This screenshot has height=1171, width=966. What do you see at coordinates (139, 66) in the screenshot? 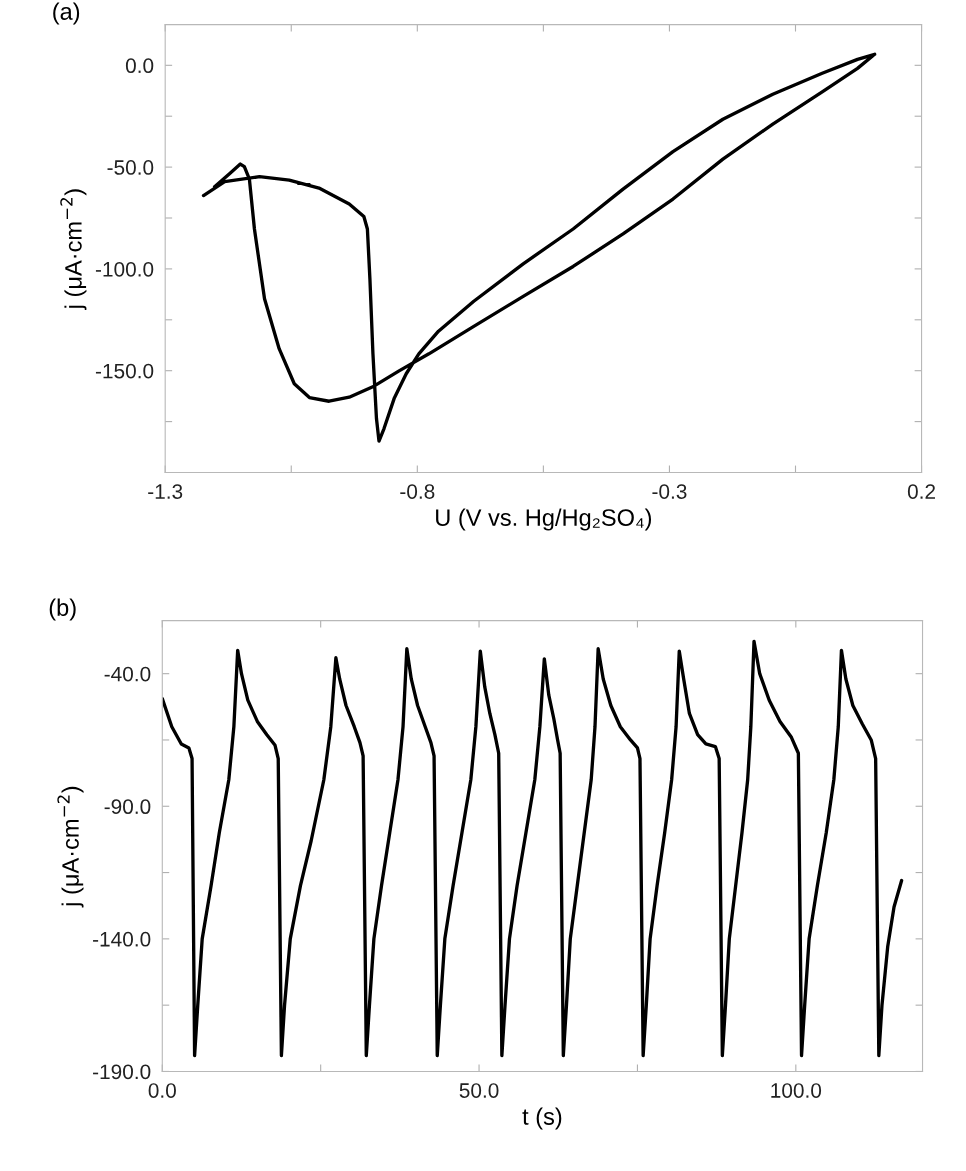
I see `y-tick-label: 0.0` at bounding box center [139, 66].